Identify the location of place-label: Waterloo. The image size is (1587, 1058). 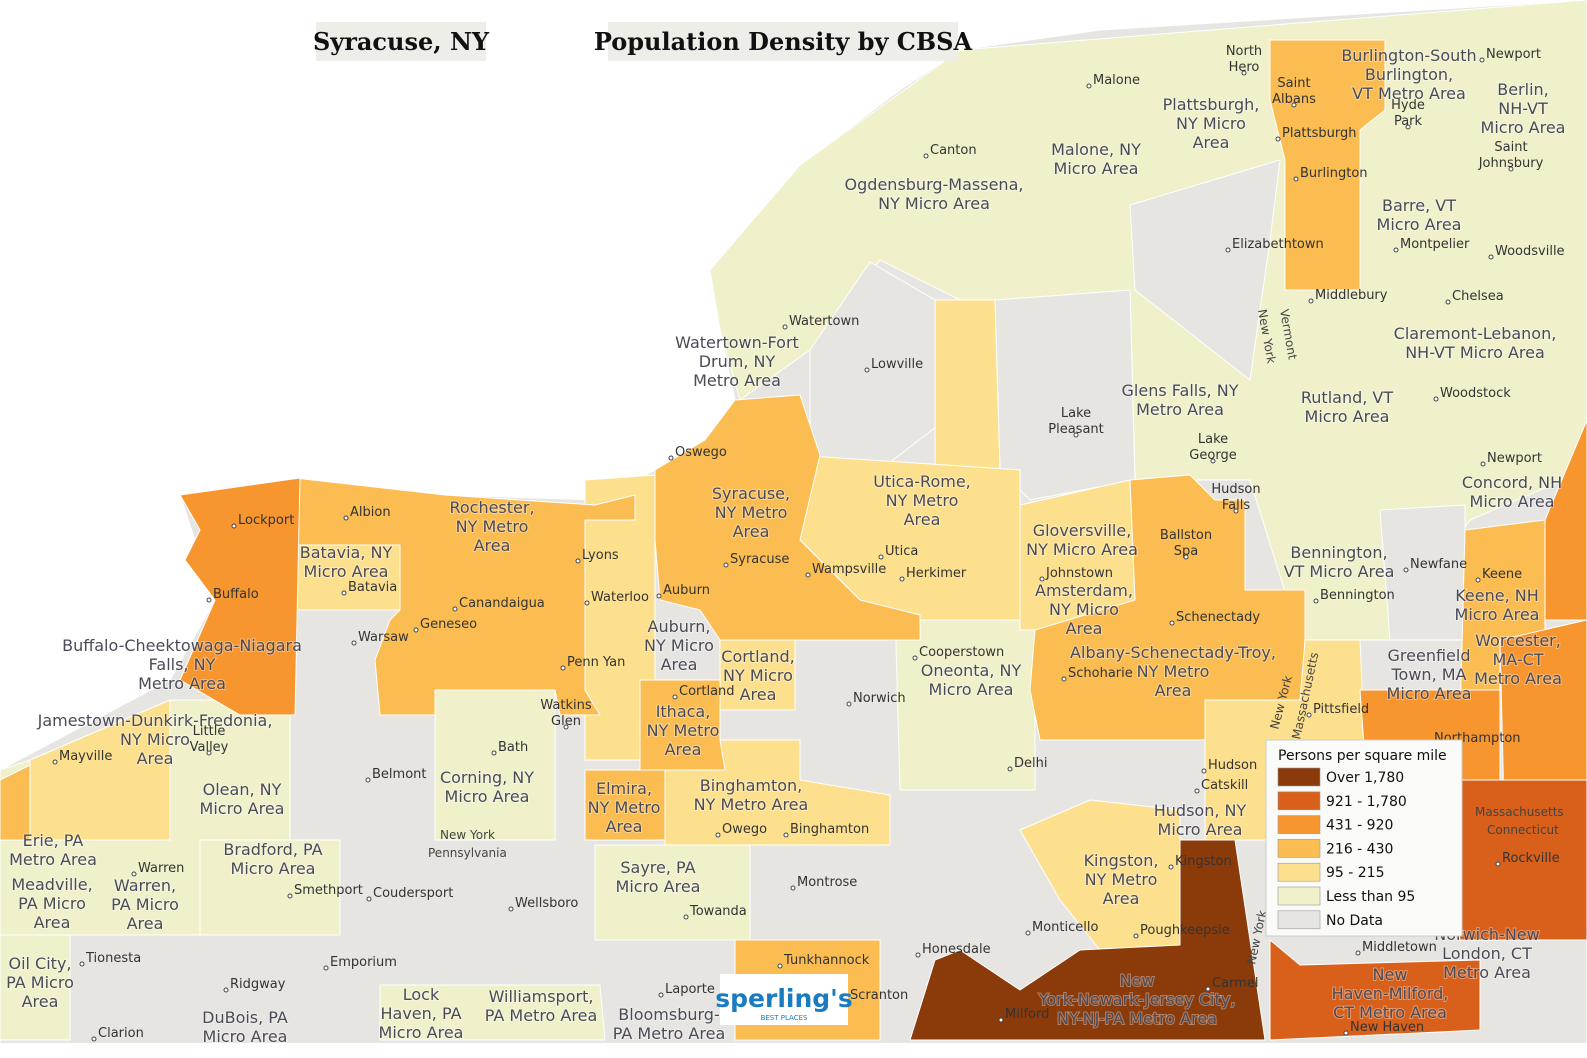
(620, 597).